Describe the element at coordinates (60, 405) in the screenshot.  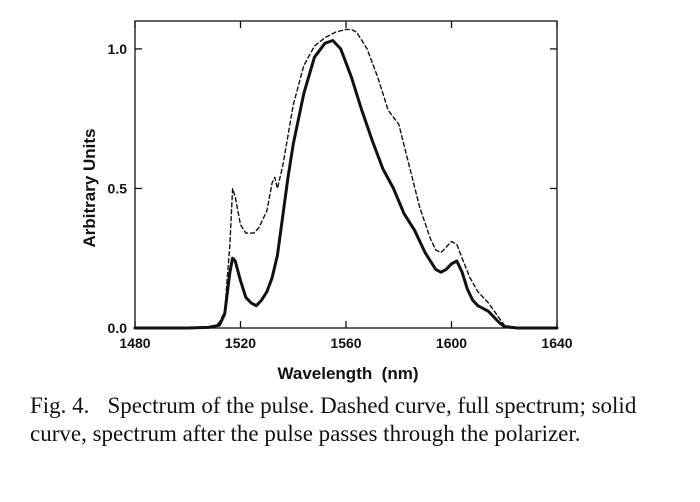
I see `caption-label: Fig. 4.` at that location.